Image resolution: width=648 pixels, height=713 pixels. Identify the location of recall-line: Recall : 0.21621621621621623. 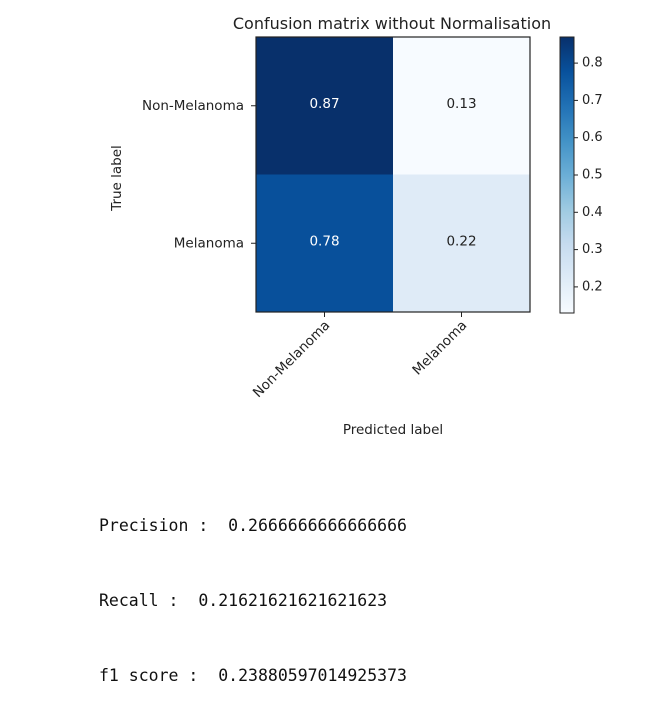
(253, 600).